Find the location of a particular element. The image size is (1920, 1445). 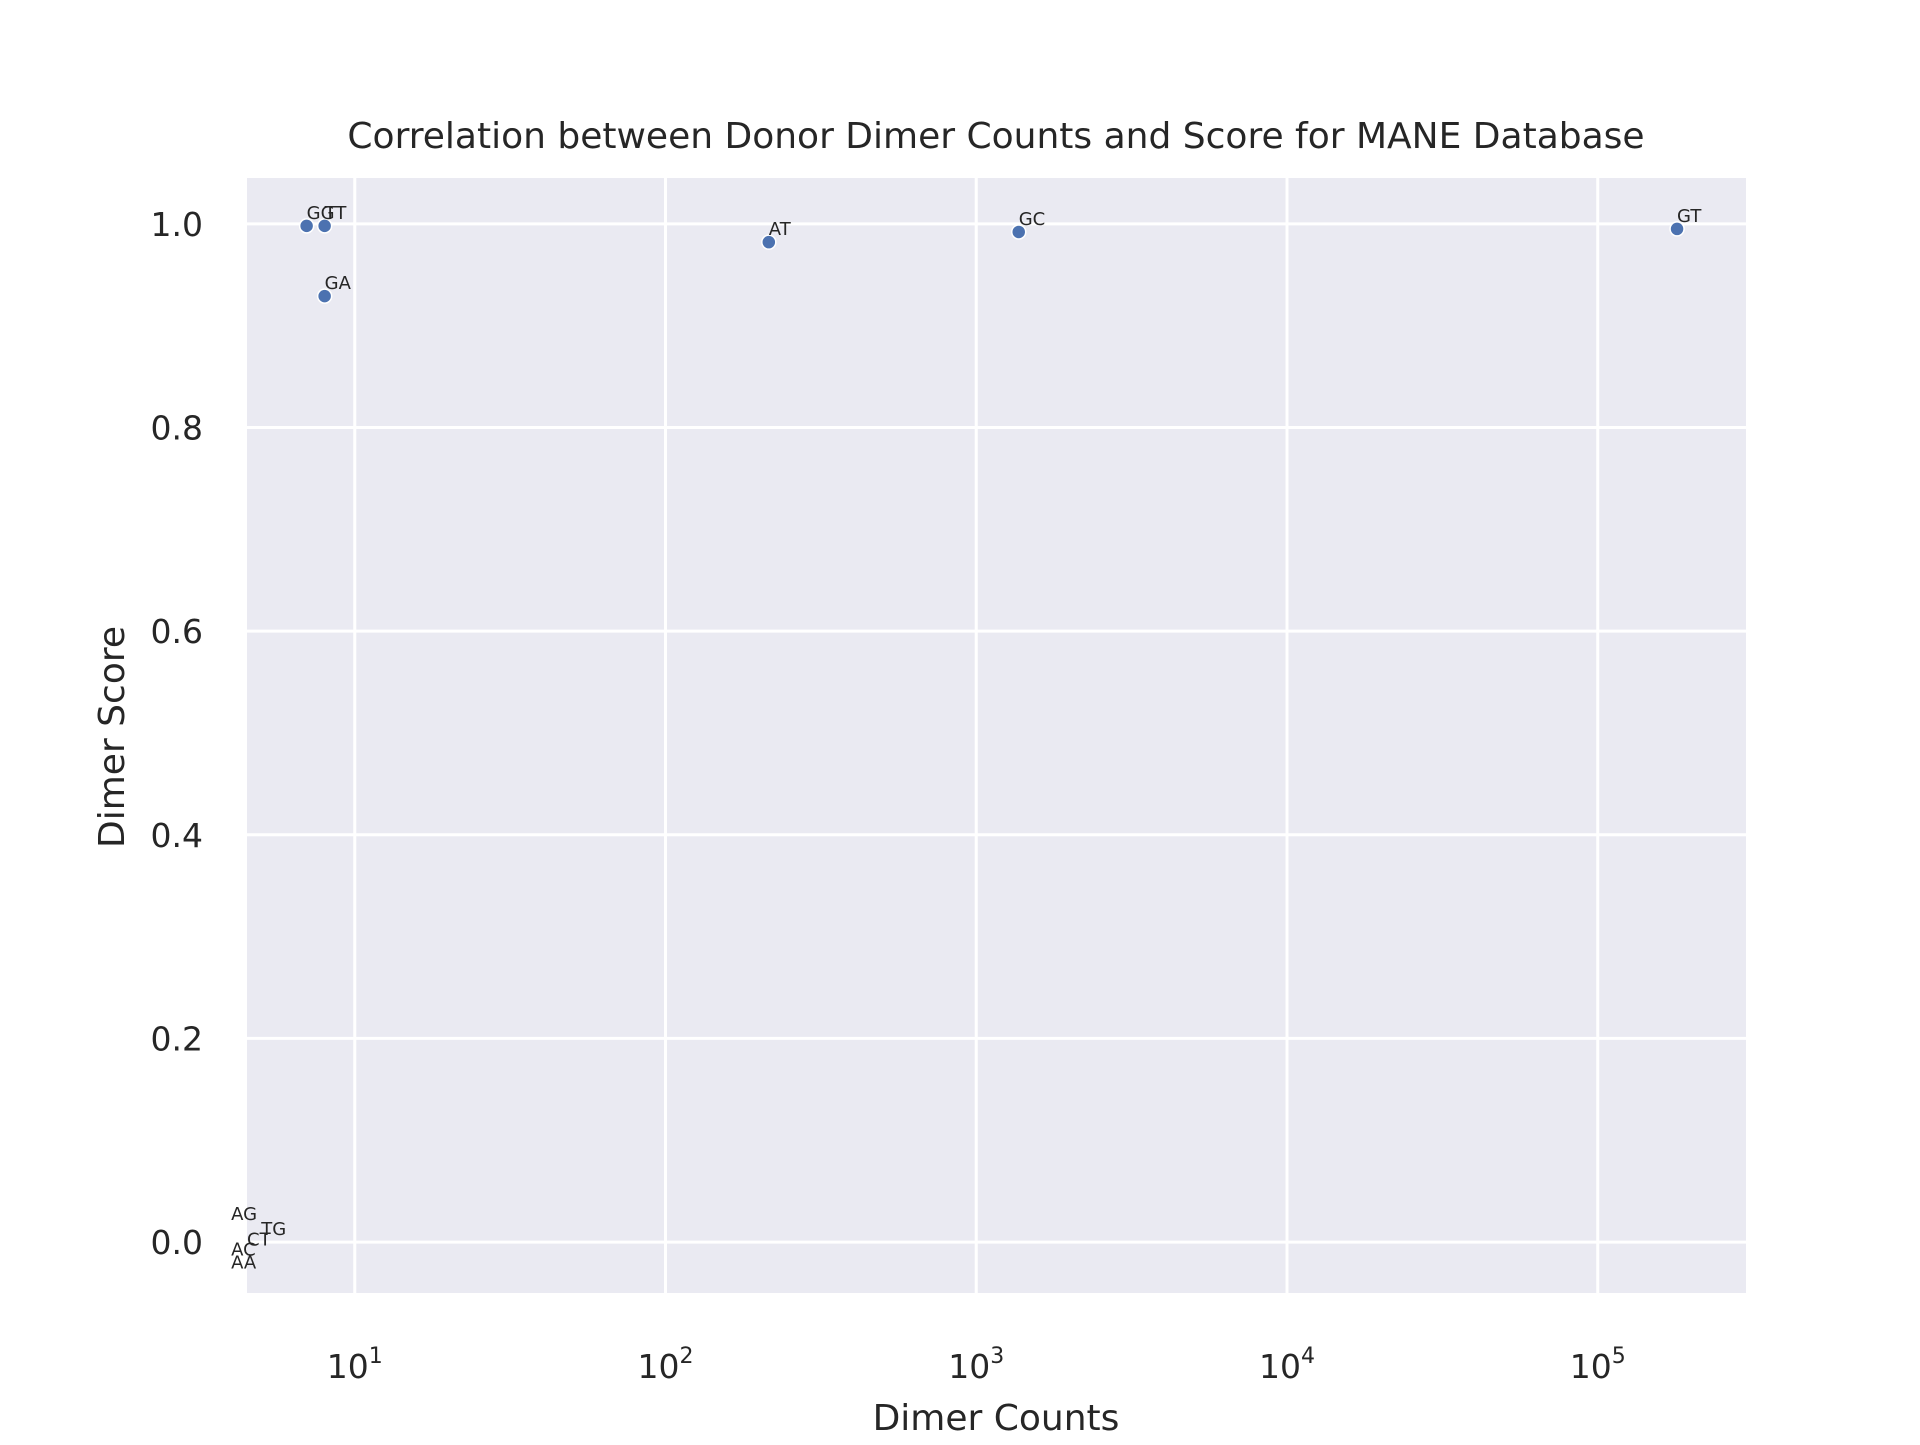

data-label-ct: CT is located at coordinates (259, 1239).